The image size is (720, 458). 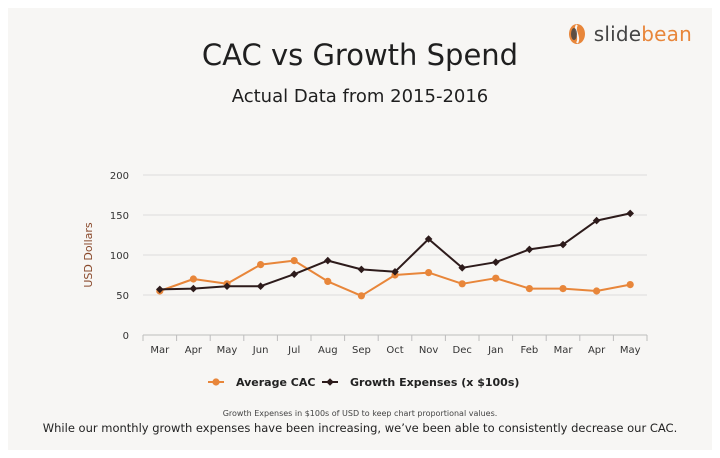 I want to click on series-layer, so click(x=395, y=254).